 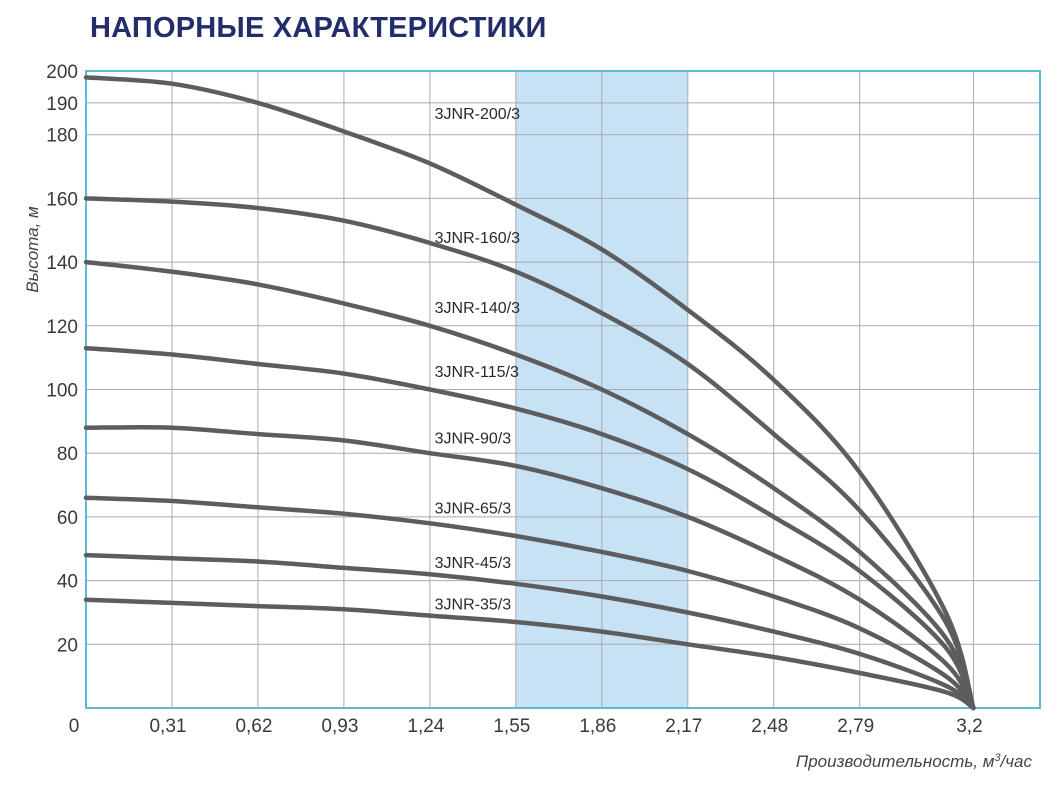 What do you see at coordinates (969, 726) in the screenshot?
I see `x-tick-label-3,2: 3,2` at bounding box center [969, 726].